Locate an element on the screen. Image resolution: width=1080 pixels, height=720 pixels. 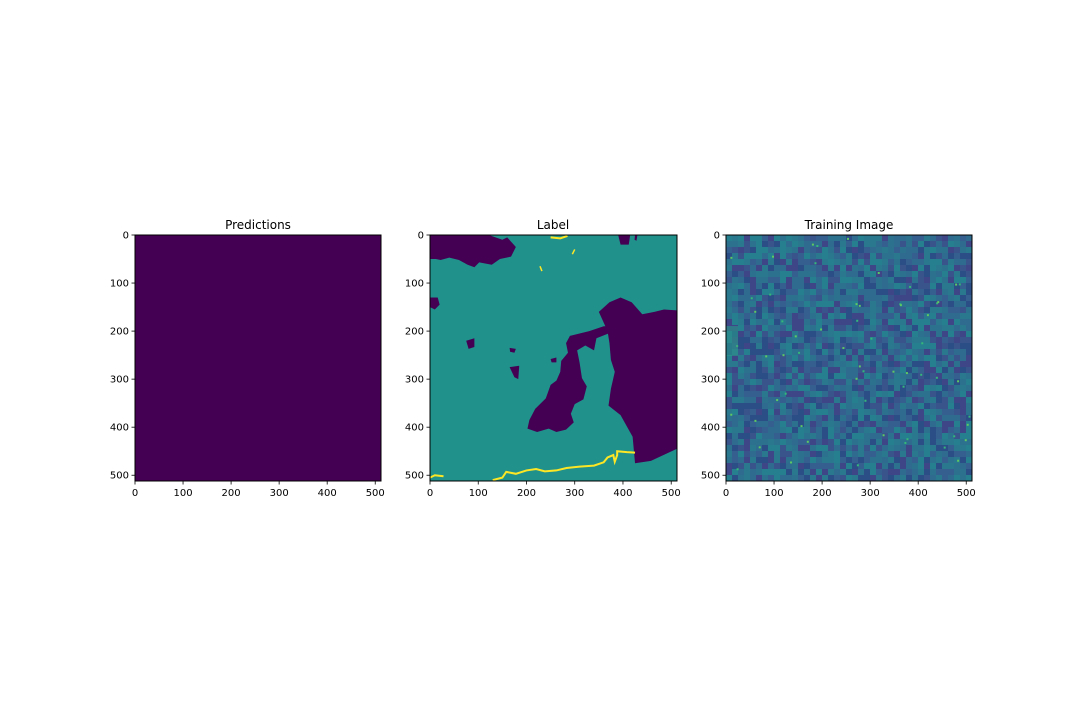
label-region-islet-left is located at coordinates (435, 303).